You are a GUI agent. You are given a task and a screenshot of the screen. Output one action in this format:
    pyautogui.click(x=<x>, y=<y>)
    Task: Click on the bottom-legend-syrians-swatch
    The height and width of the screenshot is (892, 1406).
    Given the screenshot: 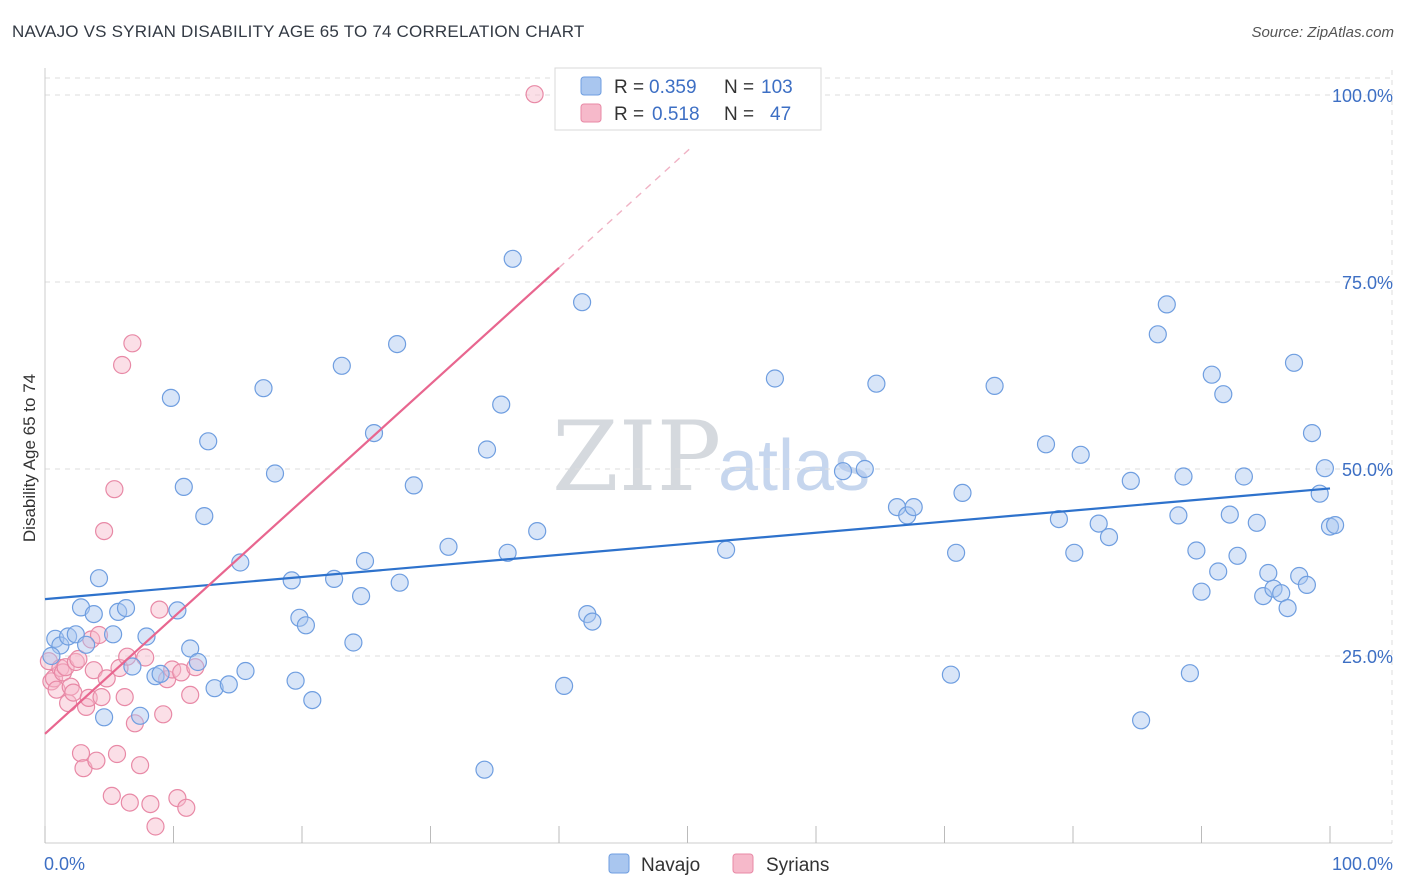 What is the action you would take?
    pyautogui.click(x=743, y=863)
    